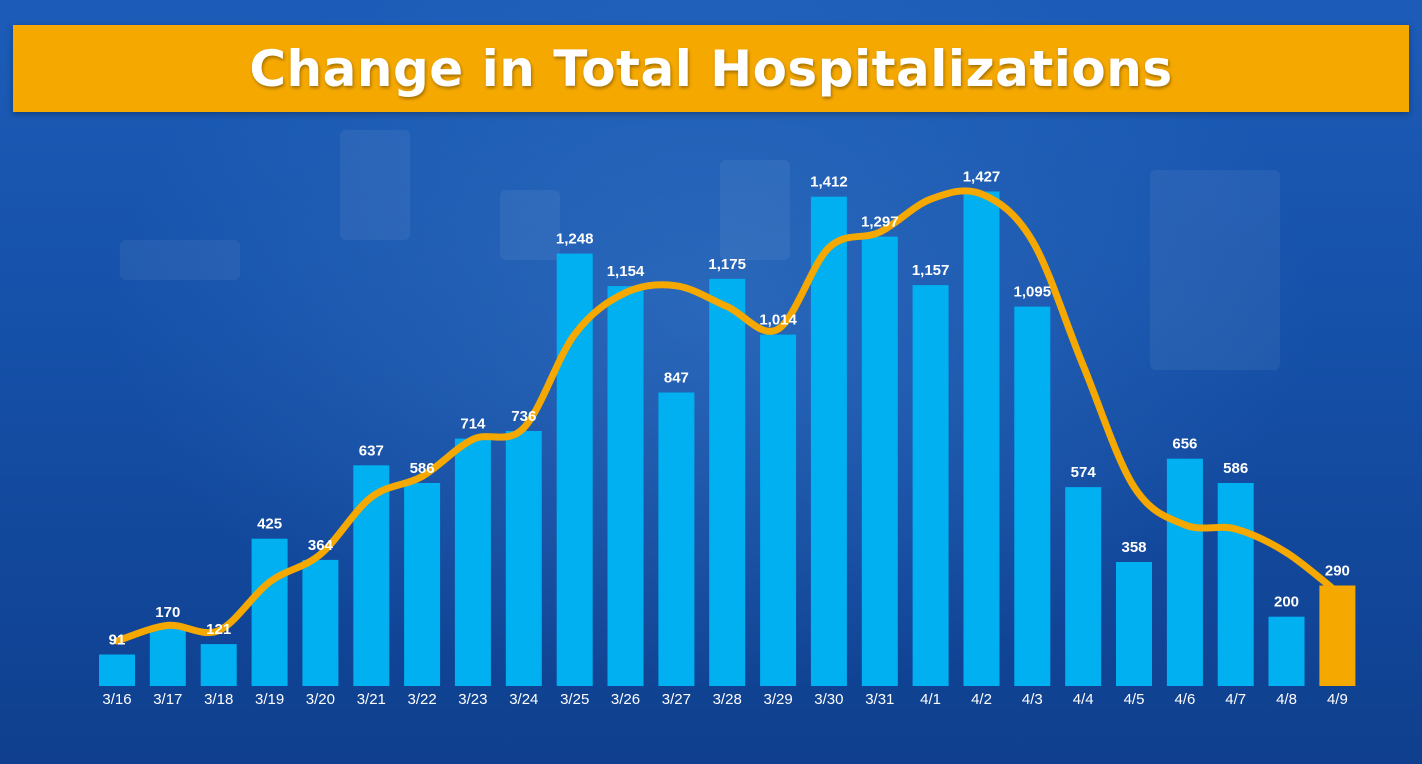 This screenshot has height=764, width=1422. Describe the element at coordinates (777, 699) in the screenshot. I see `x-tick-label: 3/29` at that location.